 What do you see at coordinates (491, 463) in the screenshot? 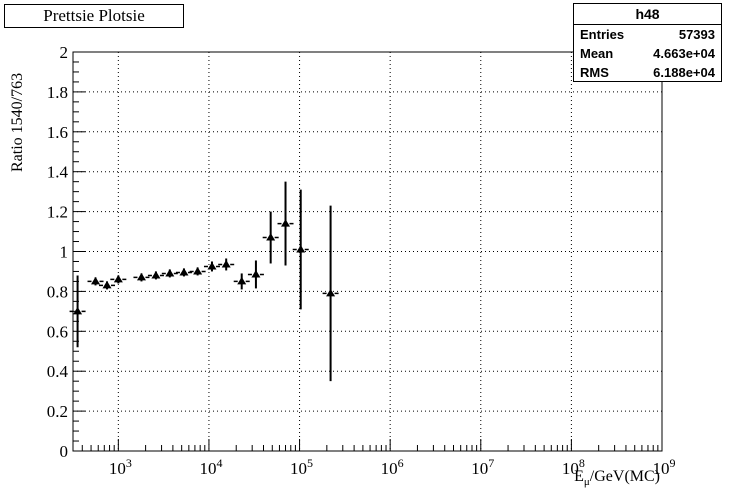
I see `x-tick-label-exponent: 7` at bounding box center [491, 463].